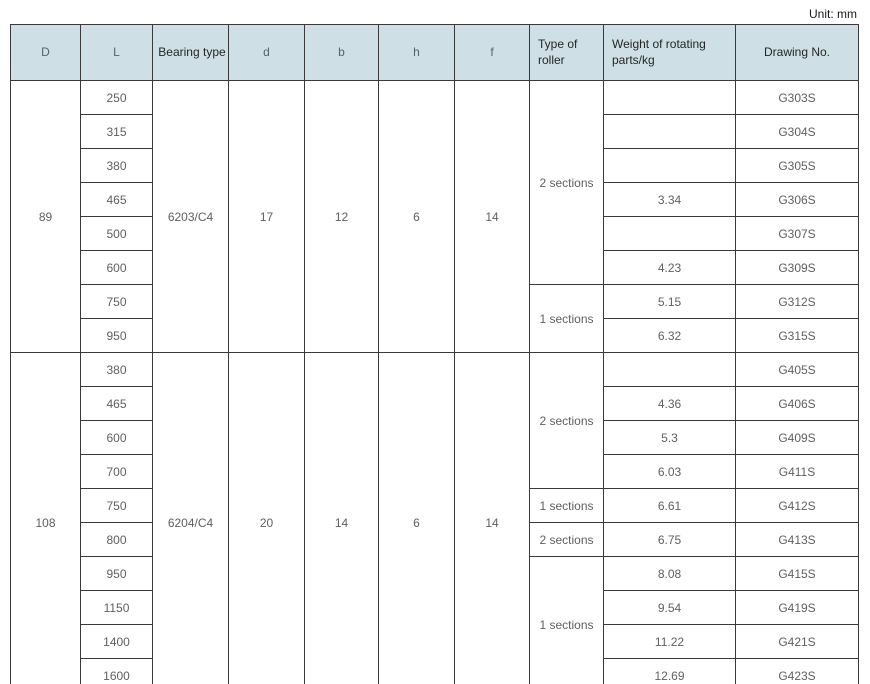 The width and height of the screenshot is (870, 684). I want to click on cell-drawing: G306S, so click(797, 199).